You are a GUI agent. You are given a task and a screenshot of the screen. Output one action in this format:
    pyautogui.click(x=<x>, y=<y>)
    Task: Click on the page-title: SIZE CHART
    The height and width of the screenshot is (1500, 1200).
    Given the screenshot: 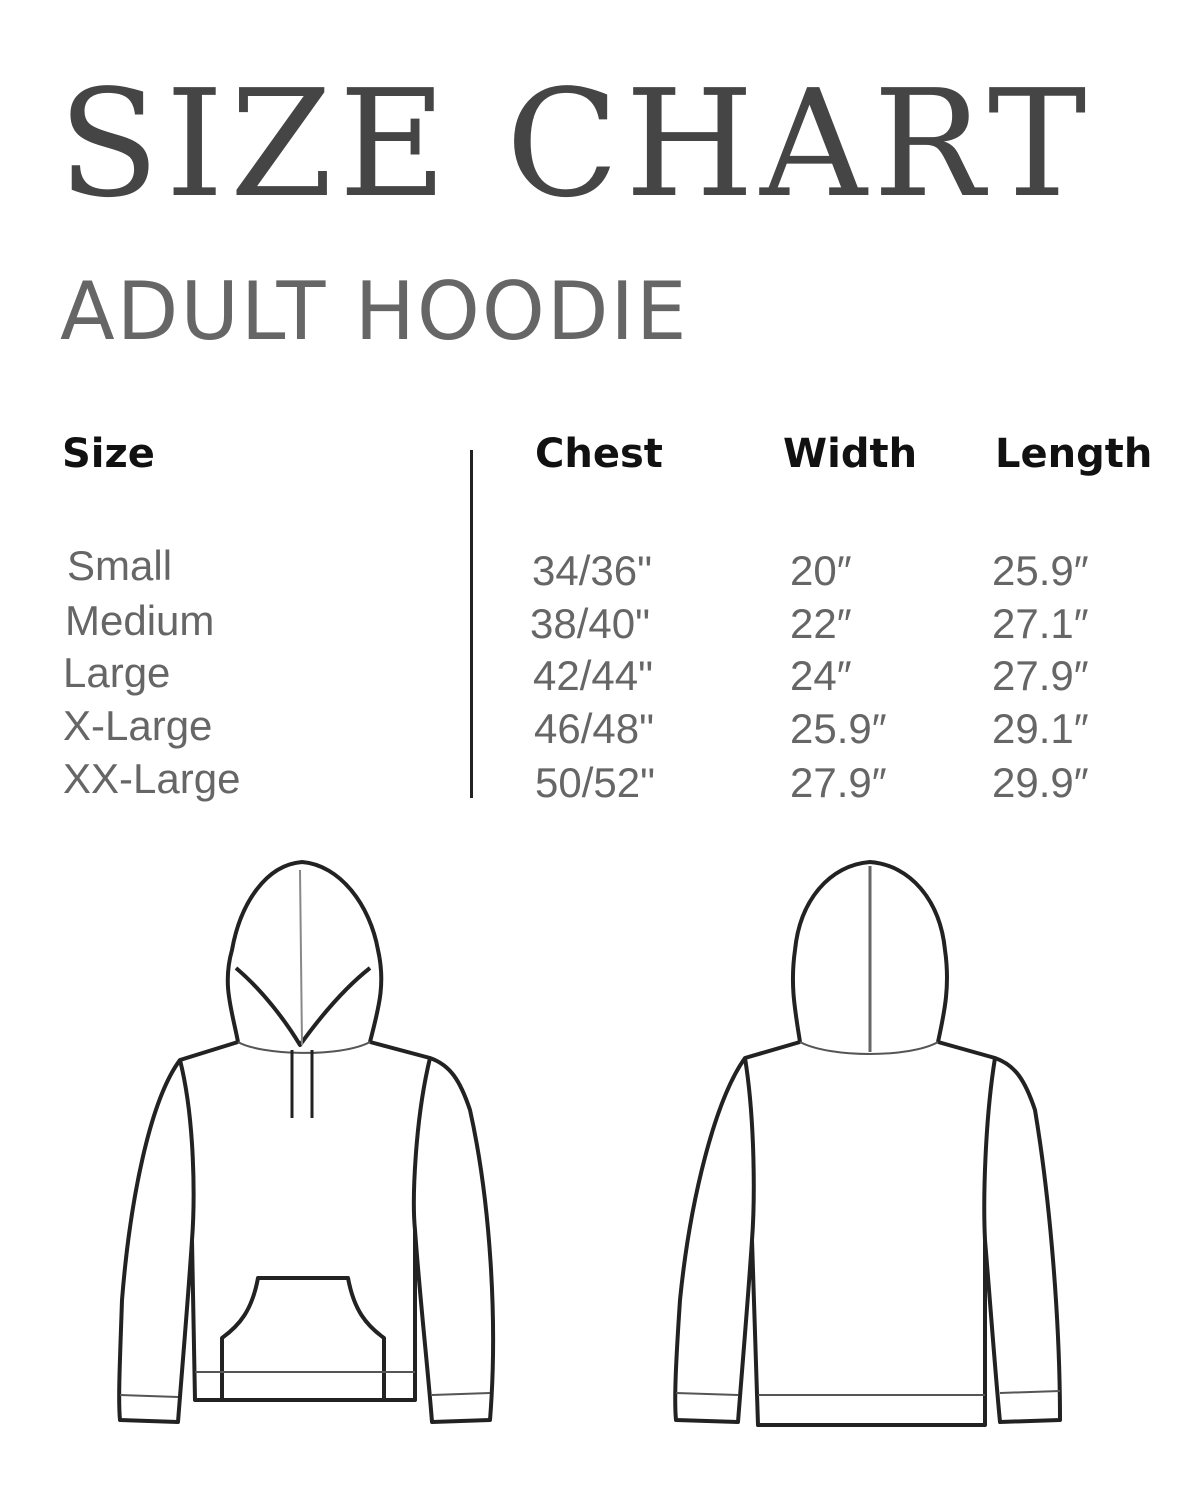 What is the action you would take?
    pyautogui.click(x=575, y=144)
    